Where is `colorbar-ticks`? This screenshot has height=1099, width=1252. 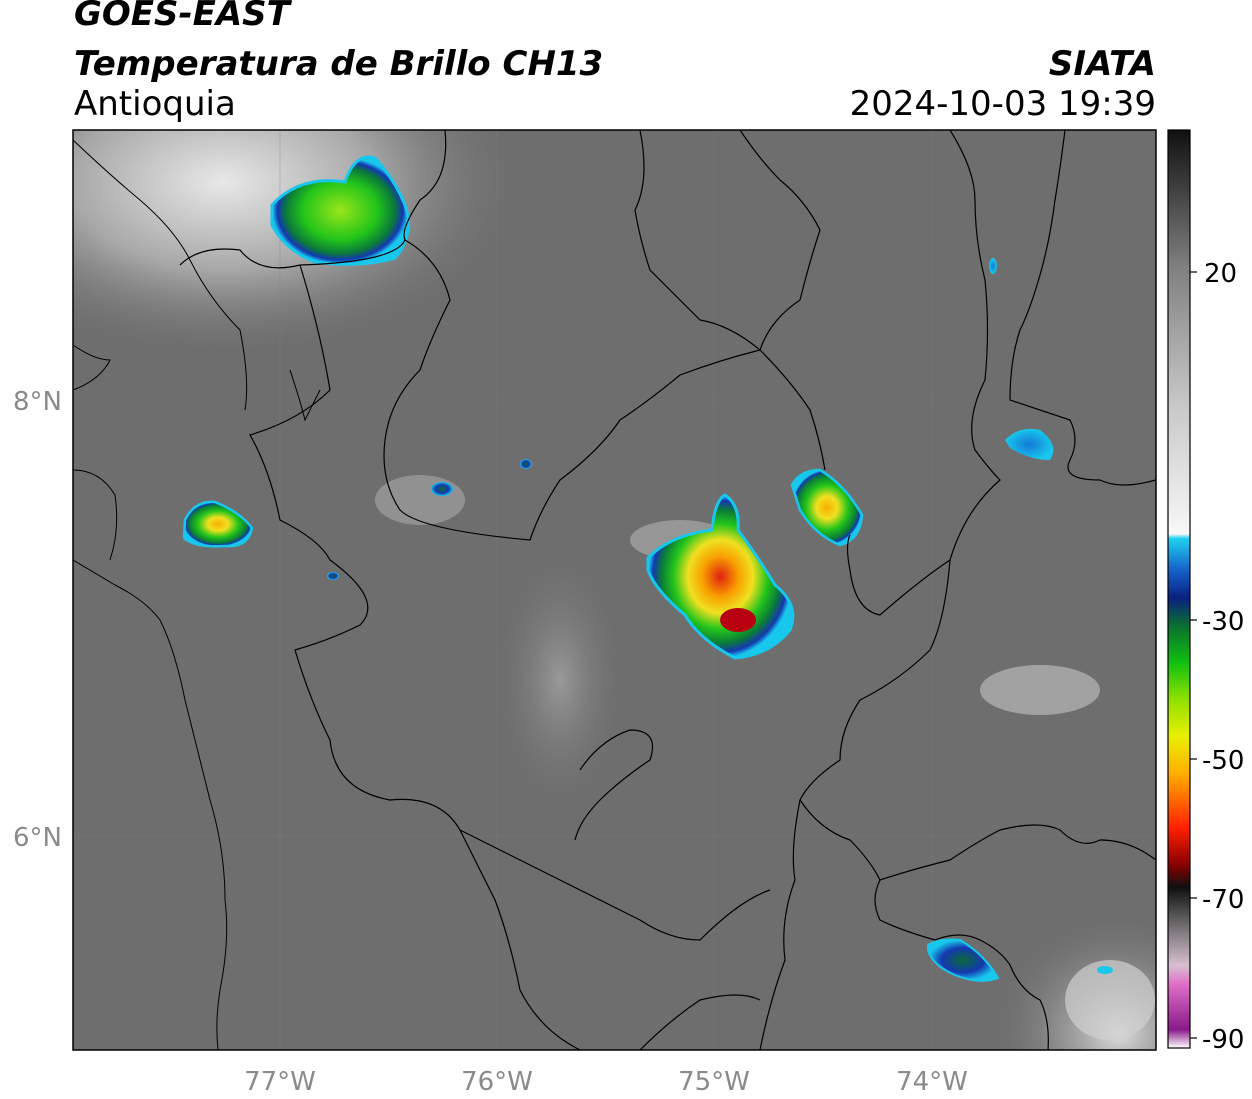
colorbar-ticks is located at coordinates (1193, 655).